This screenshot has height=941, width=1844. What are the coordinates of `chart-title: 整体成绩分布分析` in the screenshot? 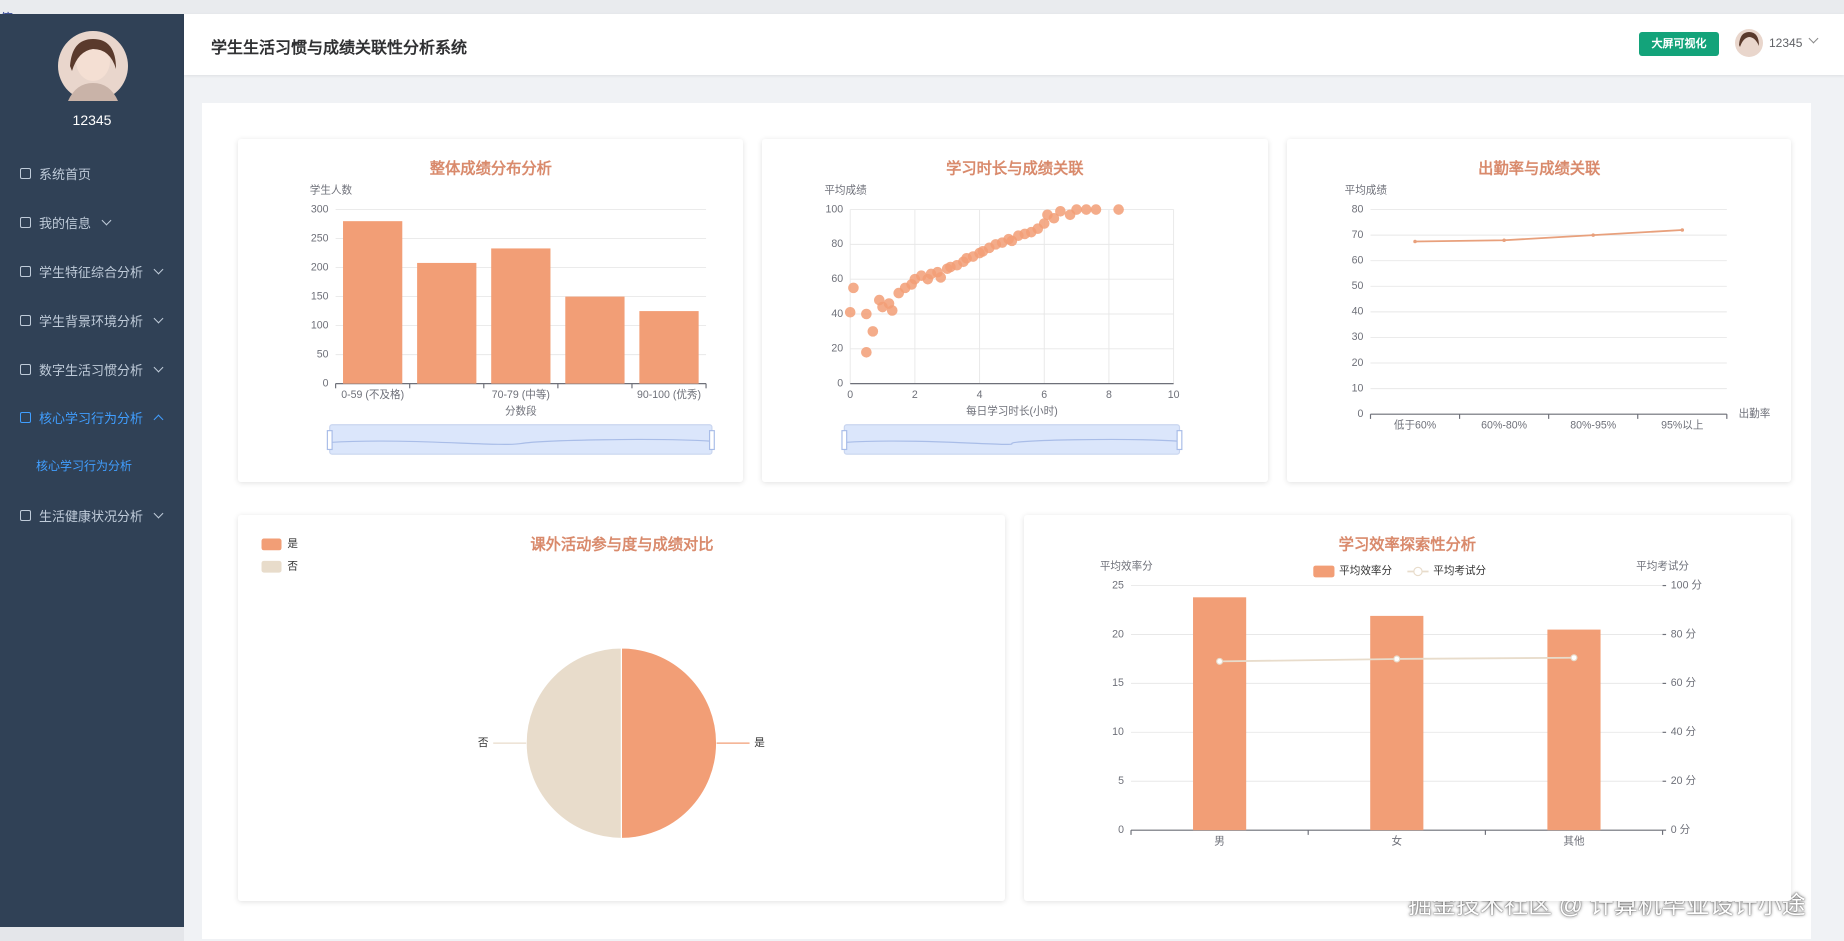 It's located at (490, 168).